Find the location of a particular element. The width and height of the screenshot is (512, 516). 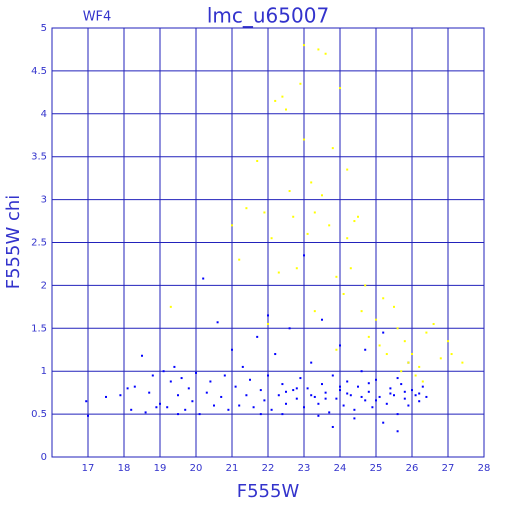

y-tick-label: 3 is located at coordinates (44, 200).